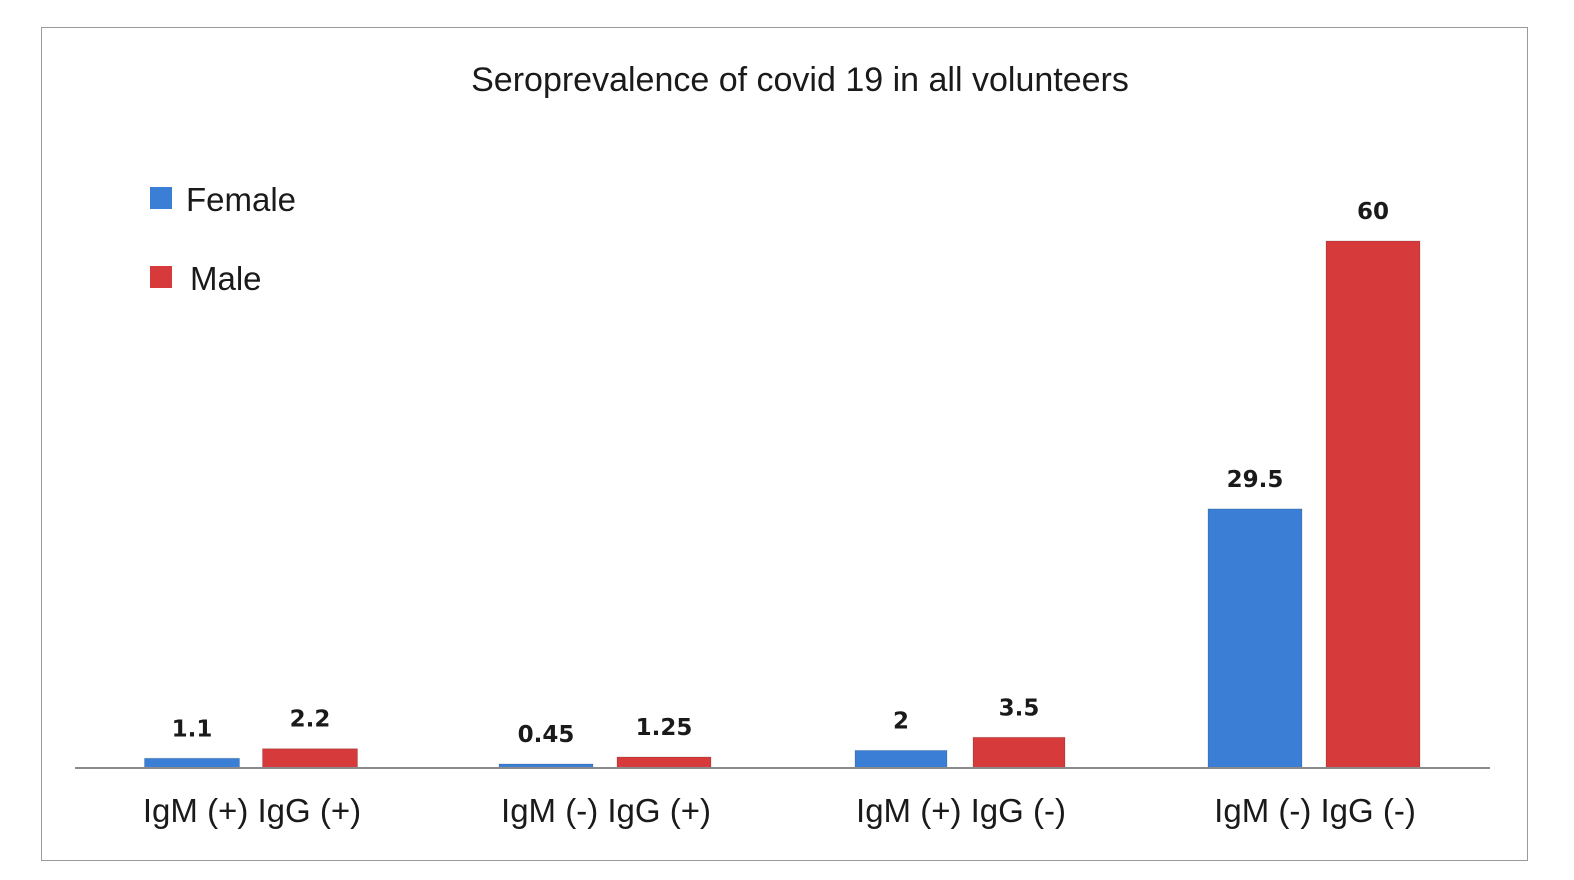  What do you see at coordinates (606, 810) in the screenshot?
I see `x-tick-label-1: IgM (-) IgG (+)` at bounding box center [606, 810].